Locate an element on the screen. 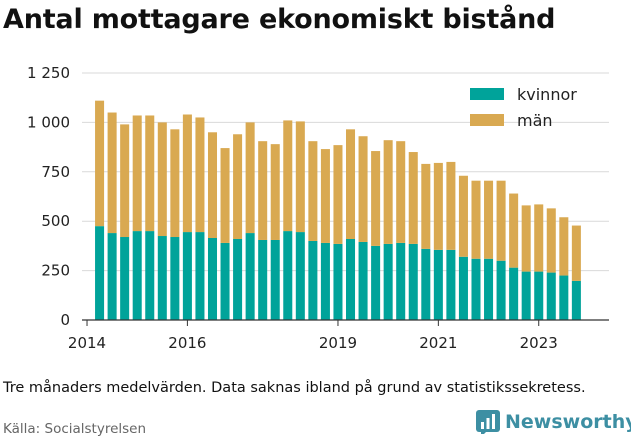  brand-logo: Newsworthy is located at coordinates (553, 422).